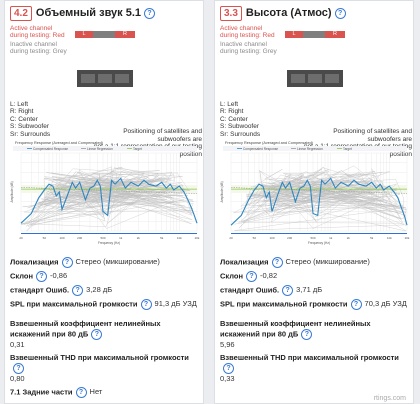 This screenshot has height=404, width=420. What do you see at coordinates (125, 34) in the screenshot?
I see `channel-indicator: R` at bounding box center [125, 34].